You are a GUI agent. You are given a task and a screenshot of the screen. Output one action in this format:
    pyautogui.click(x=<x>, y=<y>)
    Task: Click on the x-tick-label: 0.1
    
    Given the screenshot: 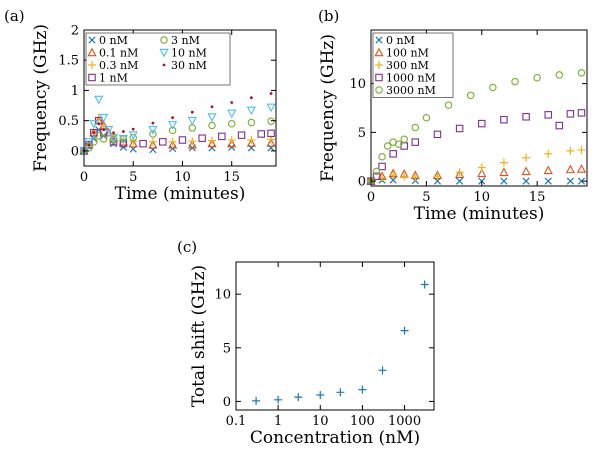 What is the action you would take?
    pyautogui.click(x=236, y=421)
    